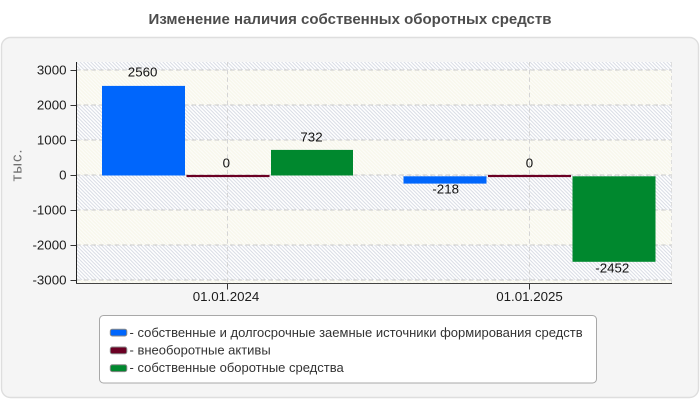  I want to click on svg-text: -1000, so click(49, 210).